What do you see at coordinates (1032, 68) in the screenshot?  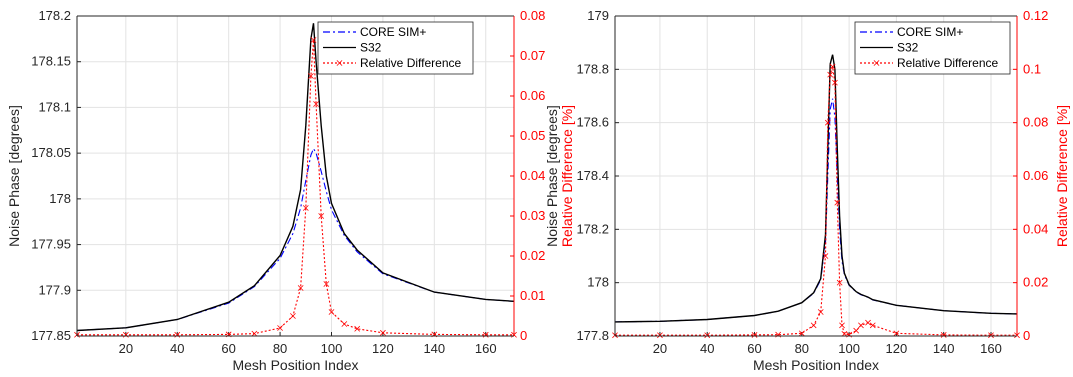 I see `y2-tick-label: 0.1` at bounding box center [1032, 68].